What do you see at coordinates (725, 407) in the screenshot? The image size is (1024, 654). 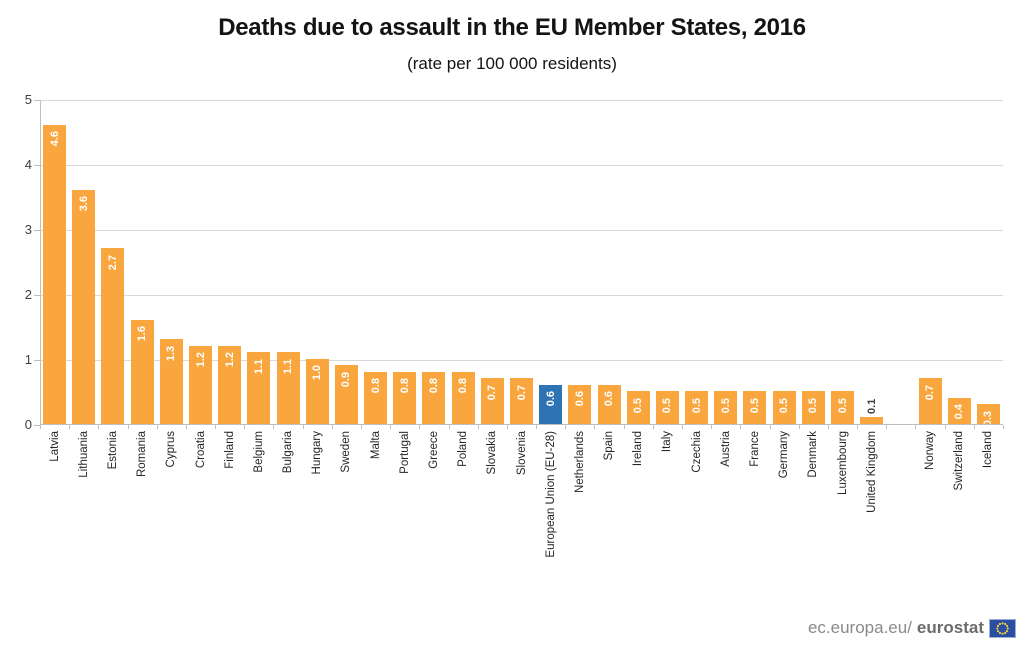 I see `bar-austria` at bounding box center [725, 407].